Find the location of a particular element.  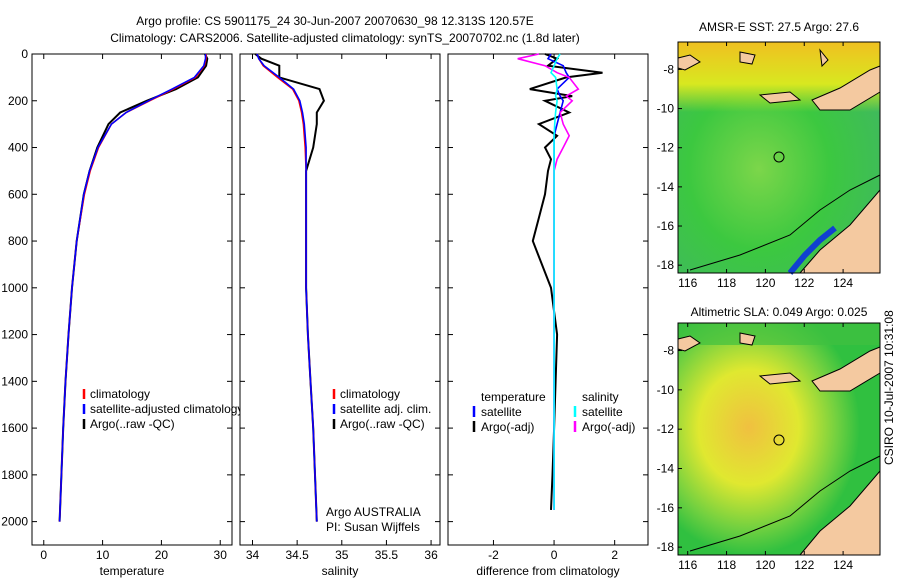

y-tick-label: 1800 is located at coordinates (14, 475).